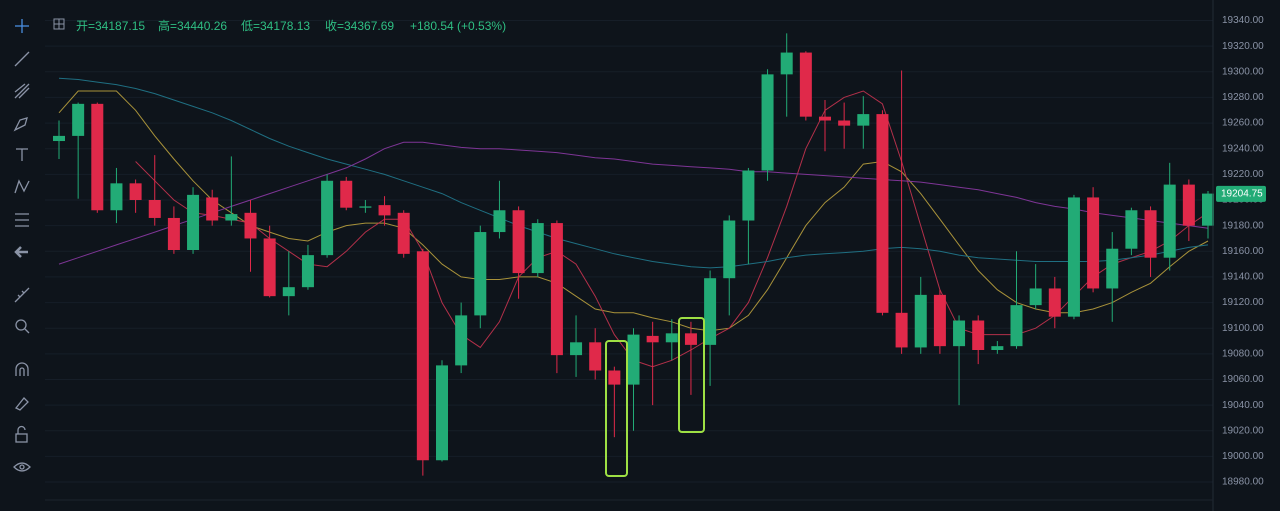  Describe the element at coordinates (1243, 379) in the screenshot. I see `y-tick-label: 19060.00` at that location.